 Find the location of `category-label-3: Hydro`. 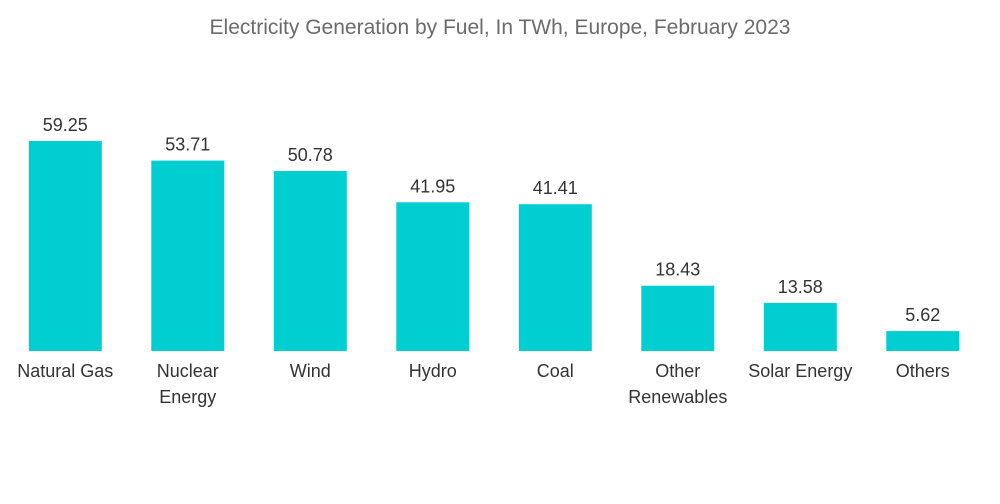

category-label-3: Hydro is located at coordinates (433, 371).